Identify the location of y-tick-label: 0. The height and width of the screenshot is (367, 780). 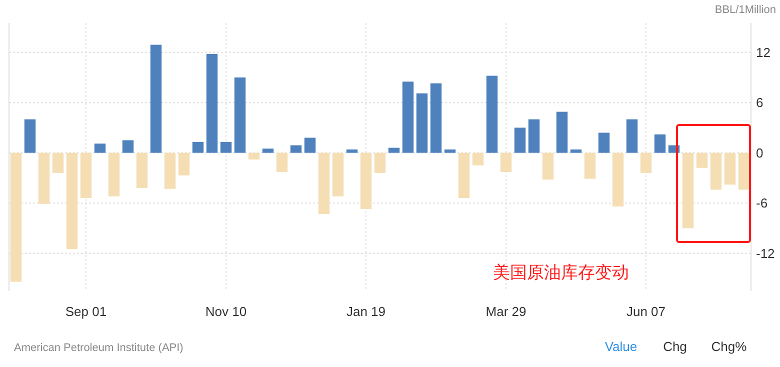
(760, 152).